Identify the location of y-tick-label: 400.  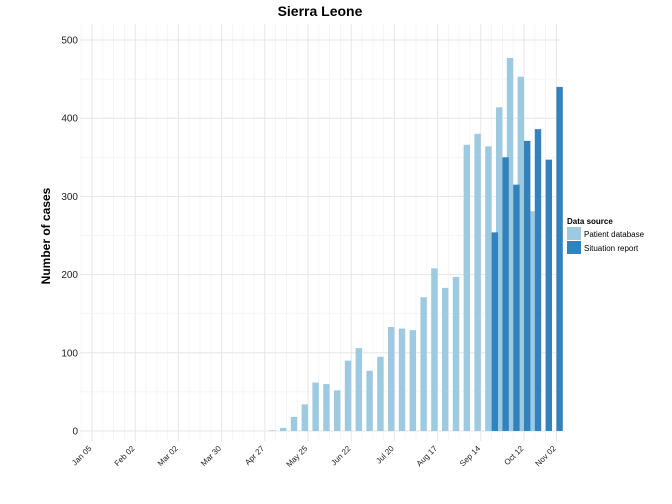
(69, 119).